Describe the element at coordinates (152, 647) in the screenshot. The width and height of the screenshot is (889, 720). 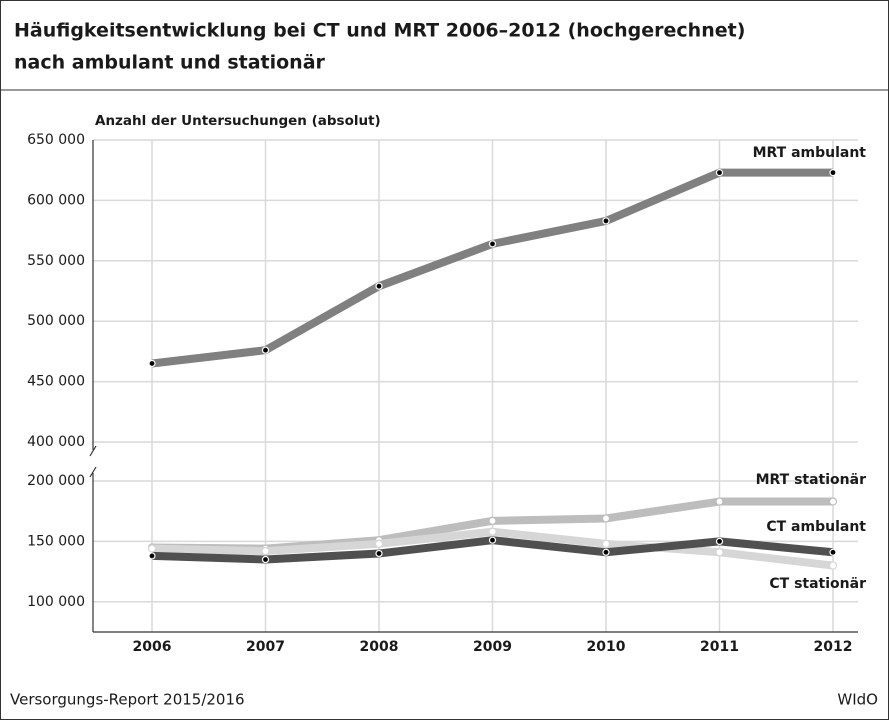
I see `x-tick-label: 2006` at that location.